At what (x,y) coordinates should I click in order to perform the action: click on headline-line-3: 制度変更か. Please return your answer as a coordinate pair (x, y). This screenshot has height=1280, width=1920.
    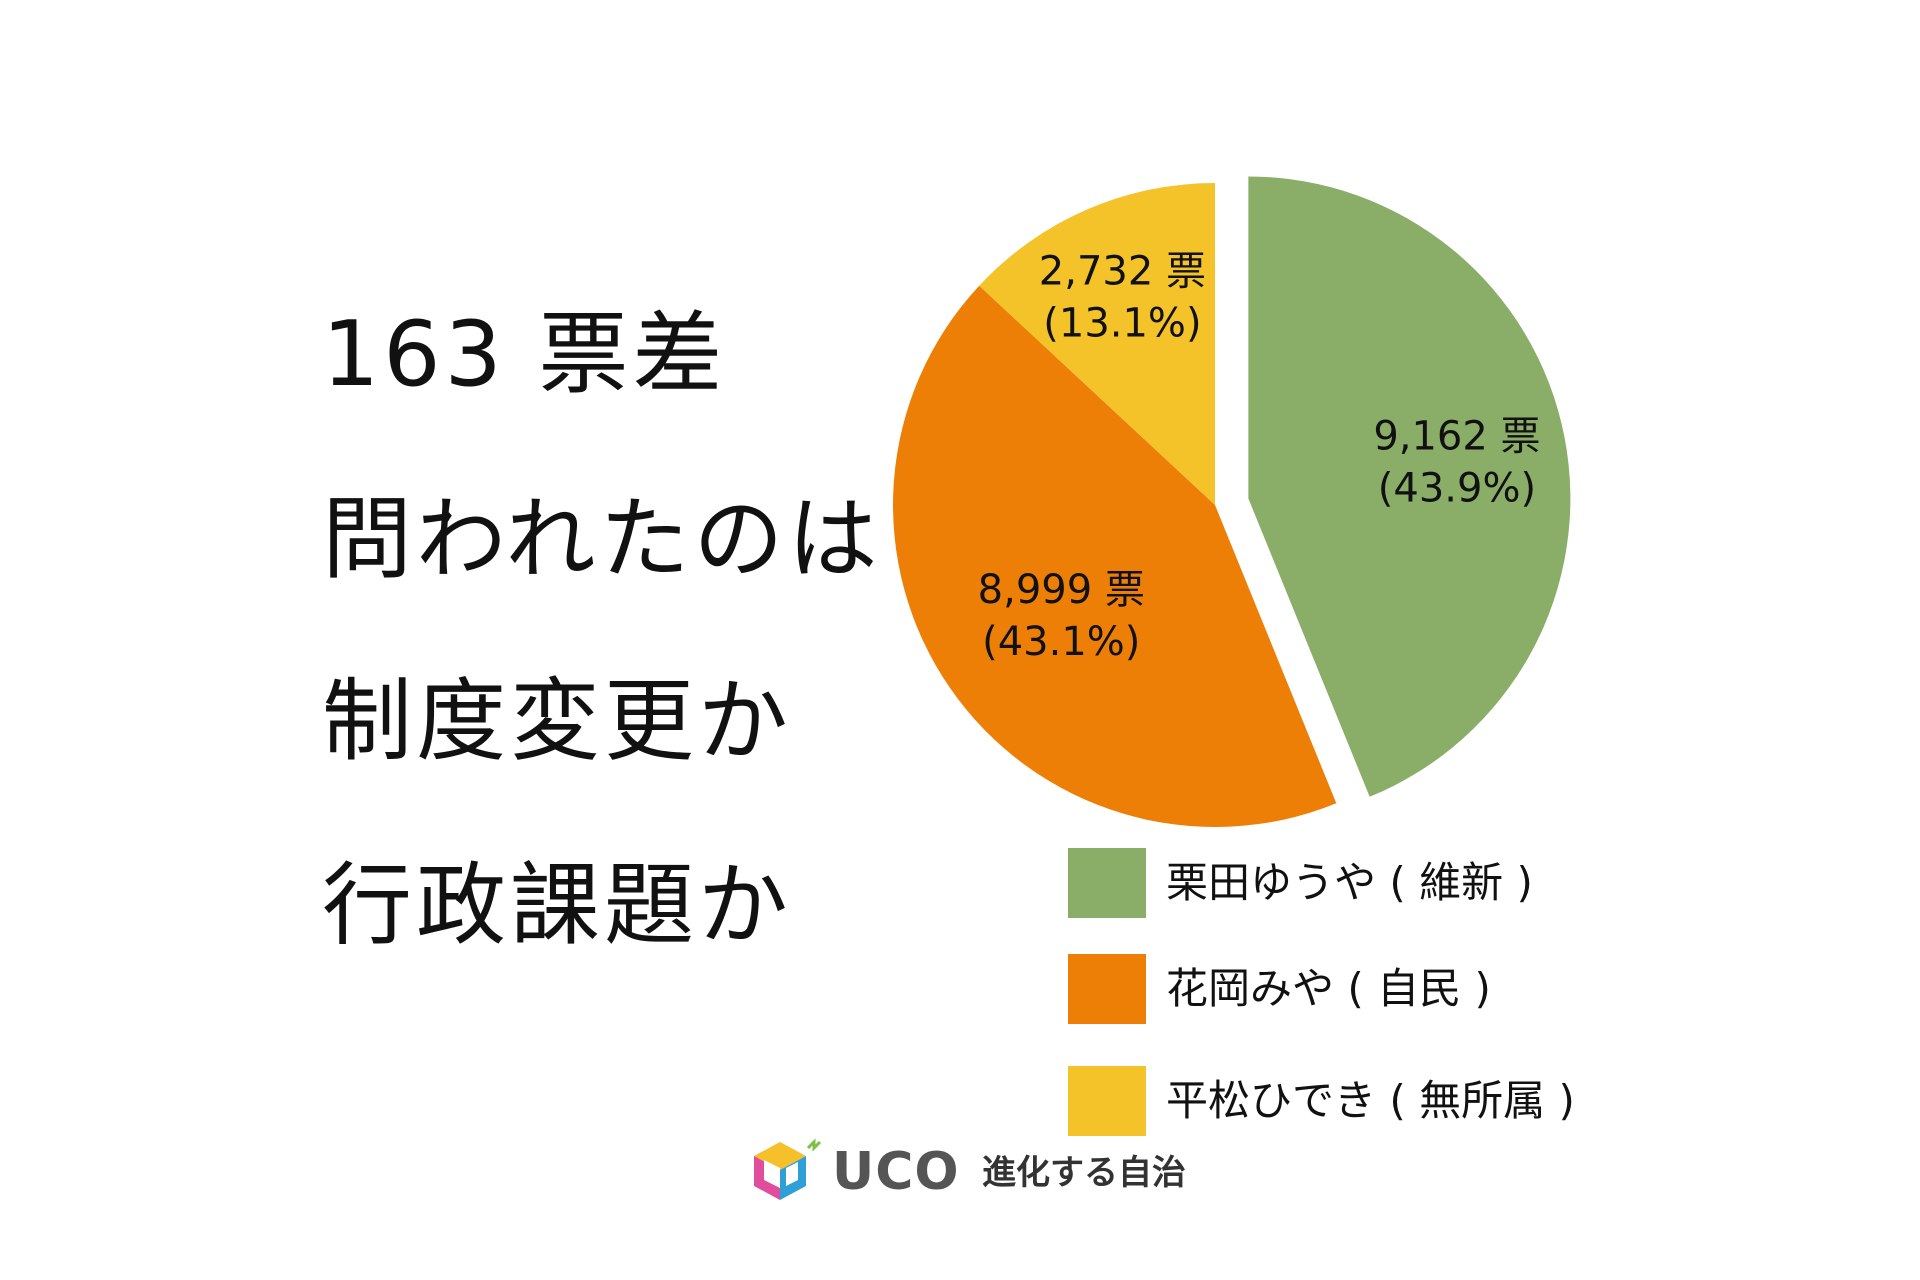
    Looking at the image, I should click on (557, 721).